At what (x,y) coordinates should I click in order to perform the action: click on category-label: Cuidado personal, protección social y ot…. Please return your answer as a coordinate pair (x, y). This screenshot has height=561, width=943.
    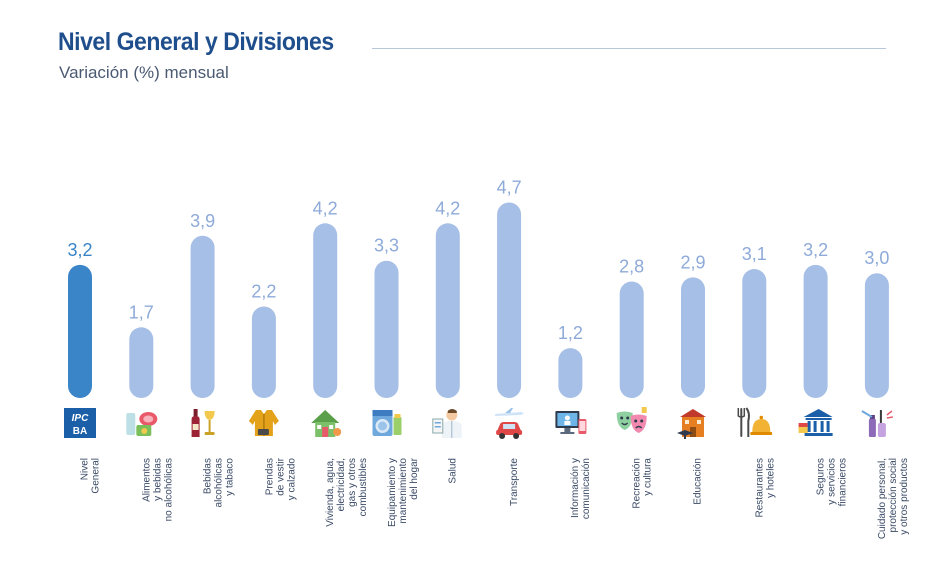
    Looking at the image, I should click on (886, 498).